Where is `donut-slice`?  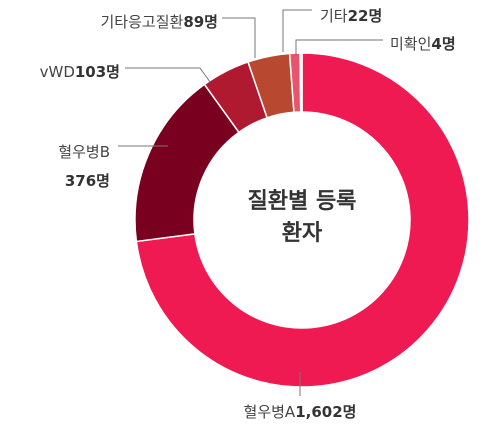 donut-slice is located at coordinates (301, 82).